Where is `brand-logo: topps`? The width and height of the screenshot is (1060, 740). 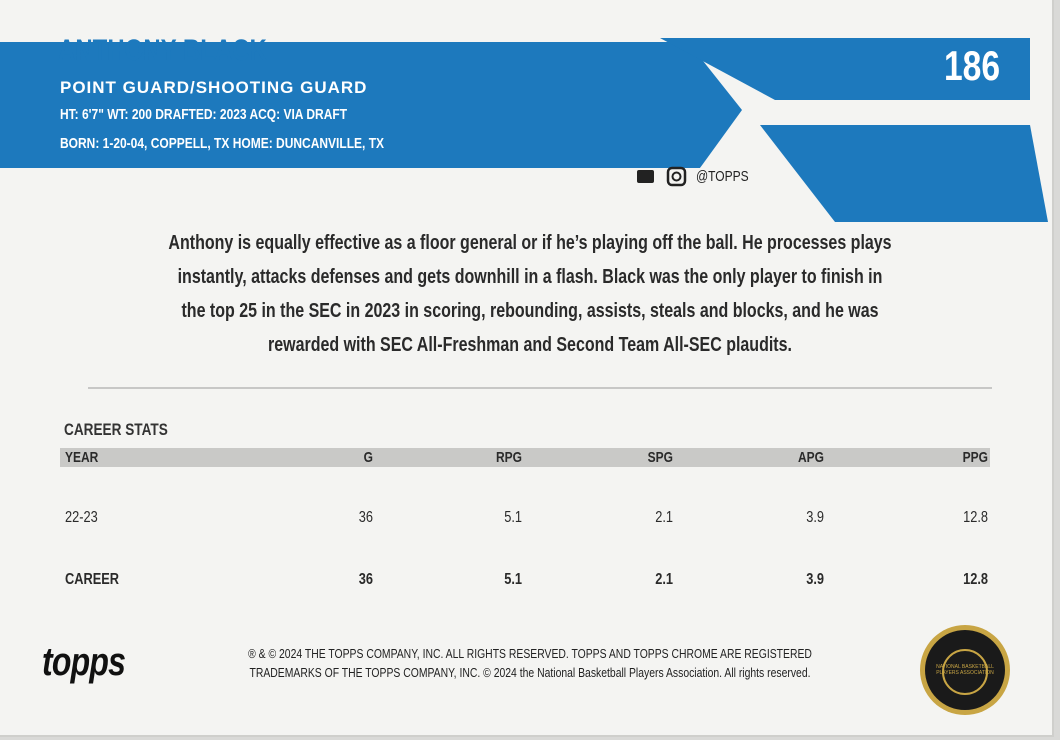 brand-logo: topps is located at coordinates (84, 662).